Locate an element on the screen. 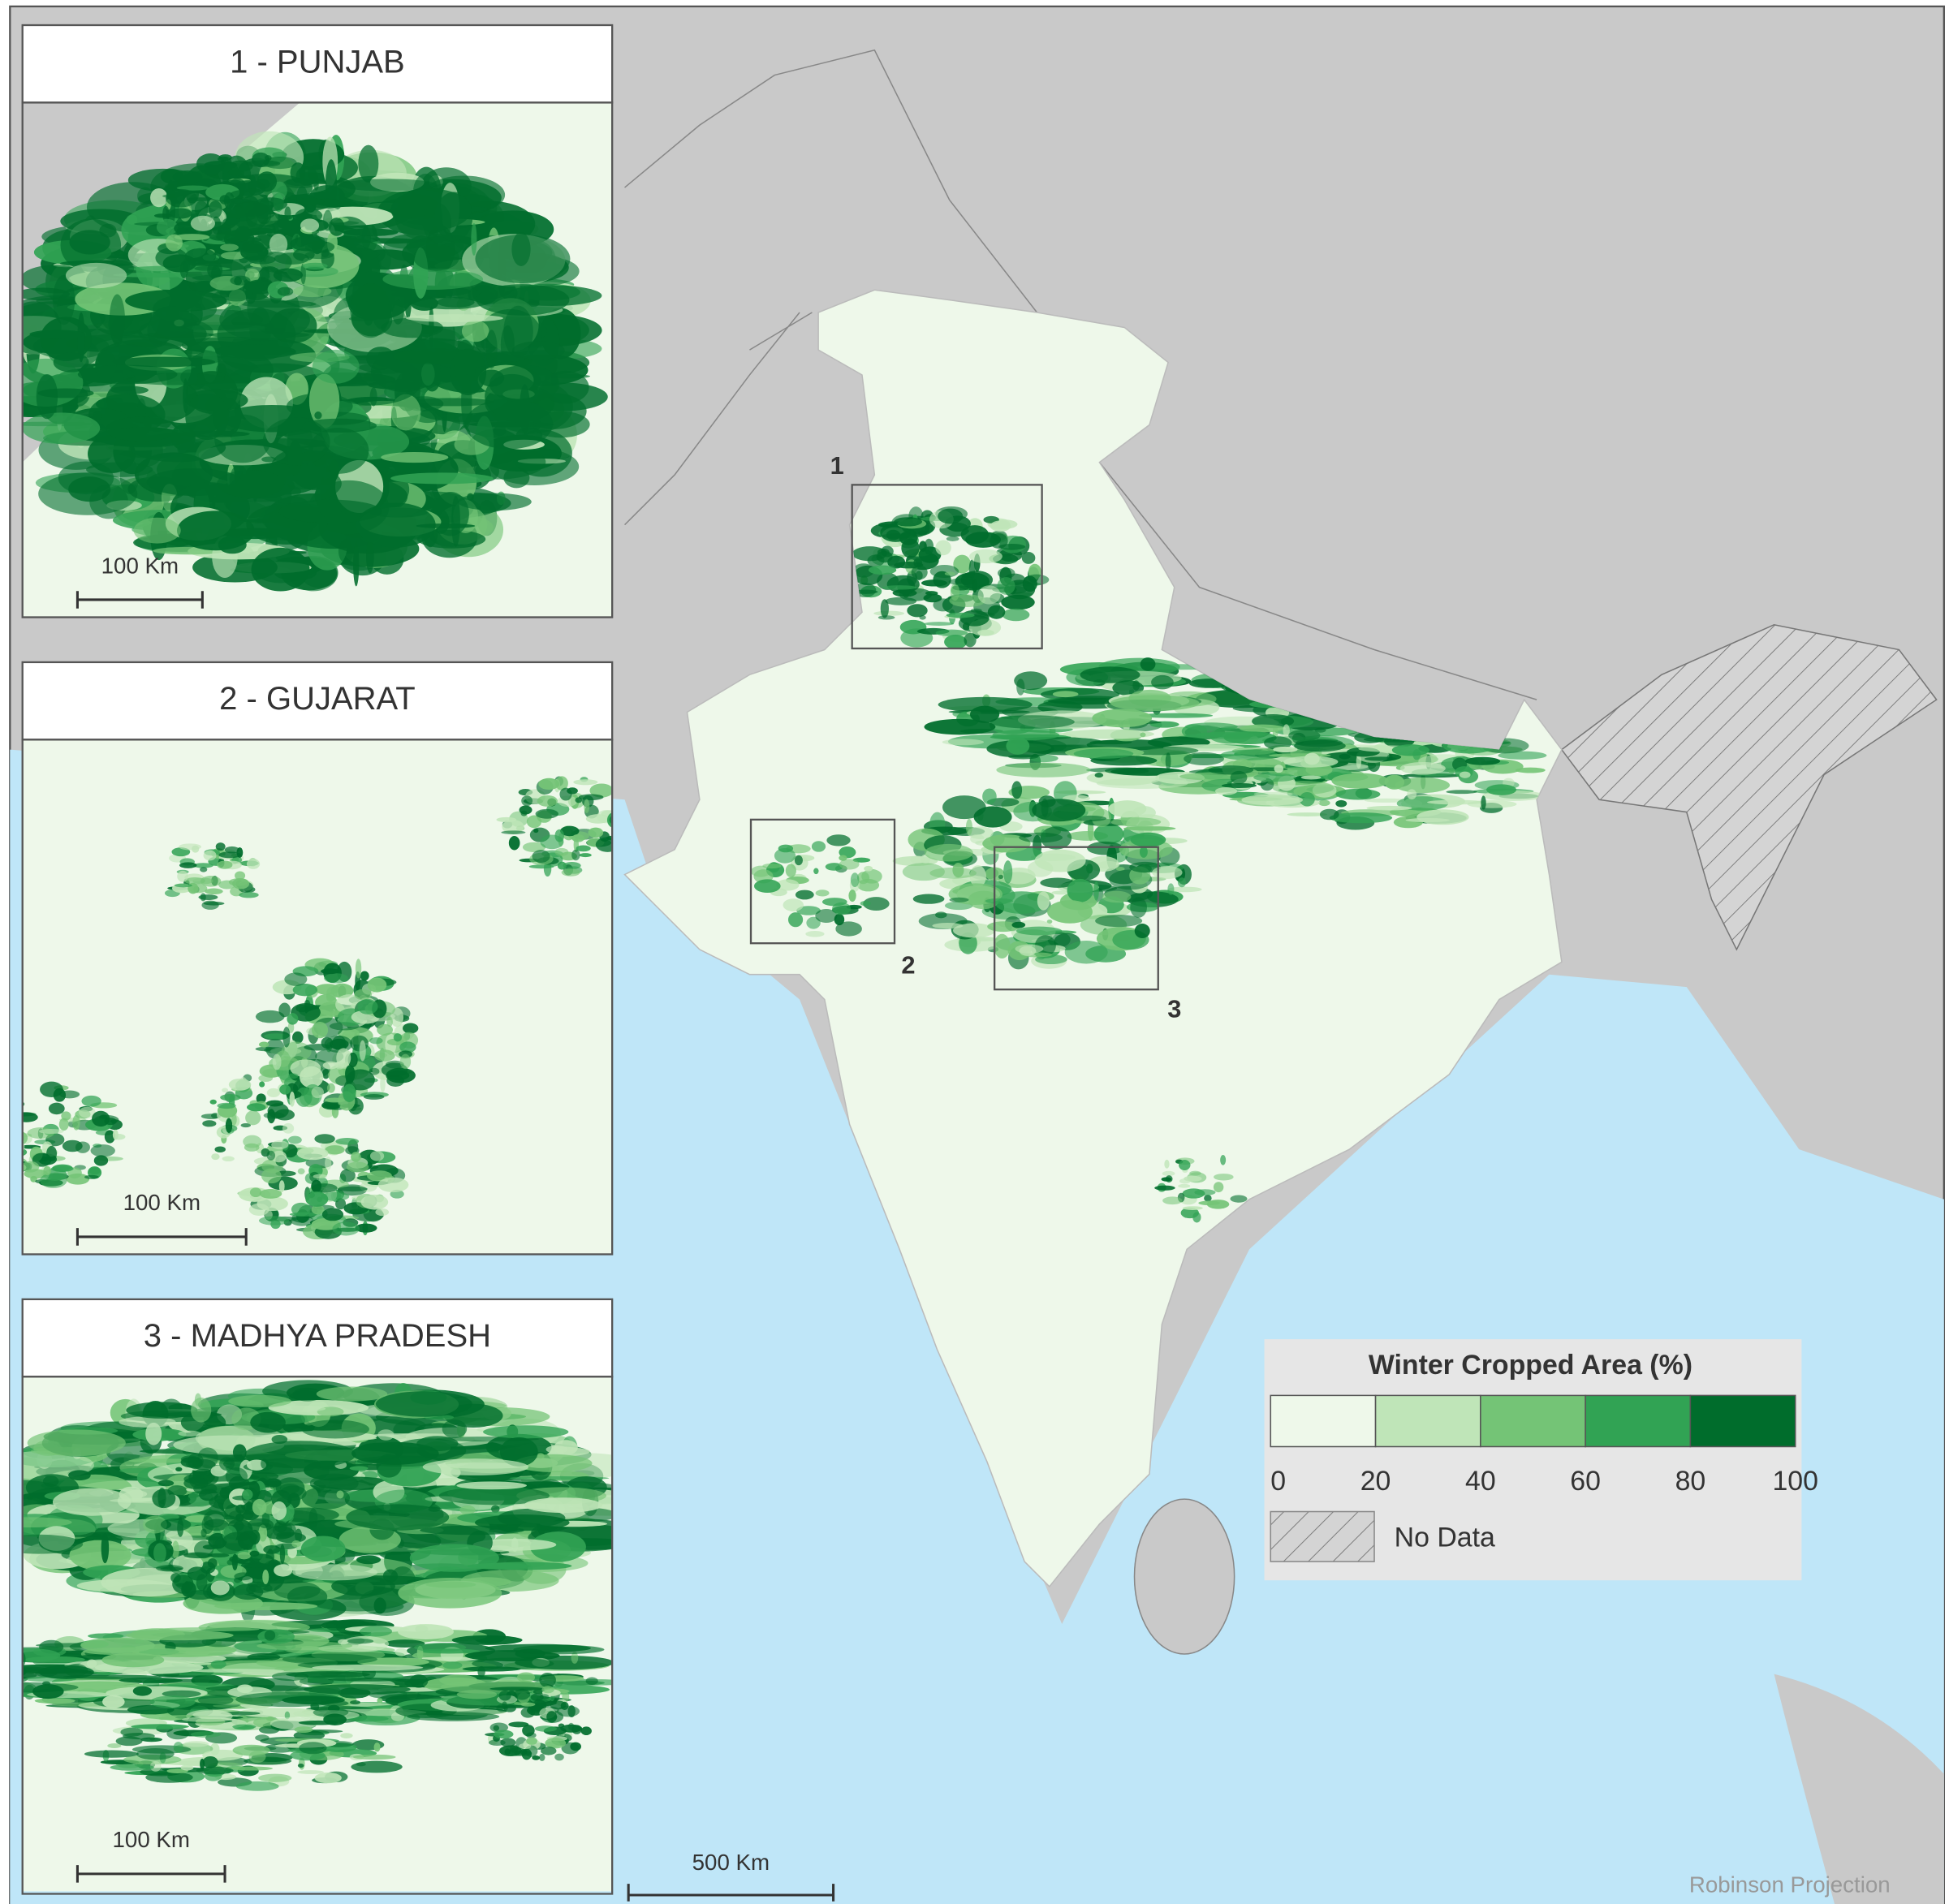  inset-frame is located at coordinates (317, 360).